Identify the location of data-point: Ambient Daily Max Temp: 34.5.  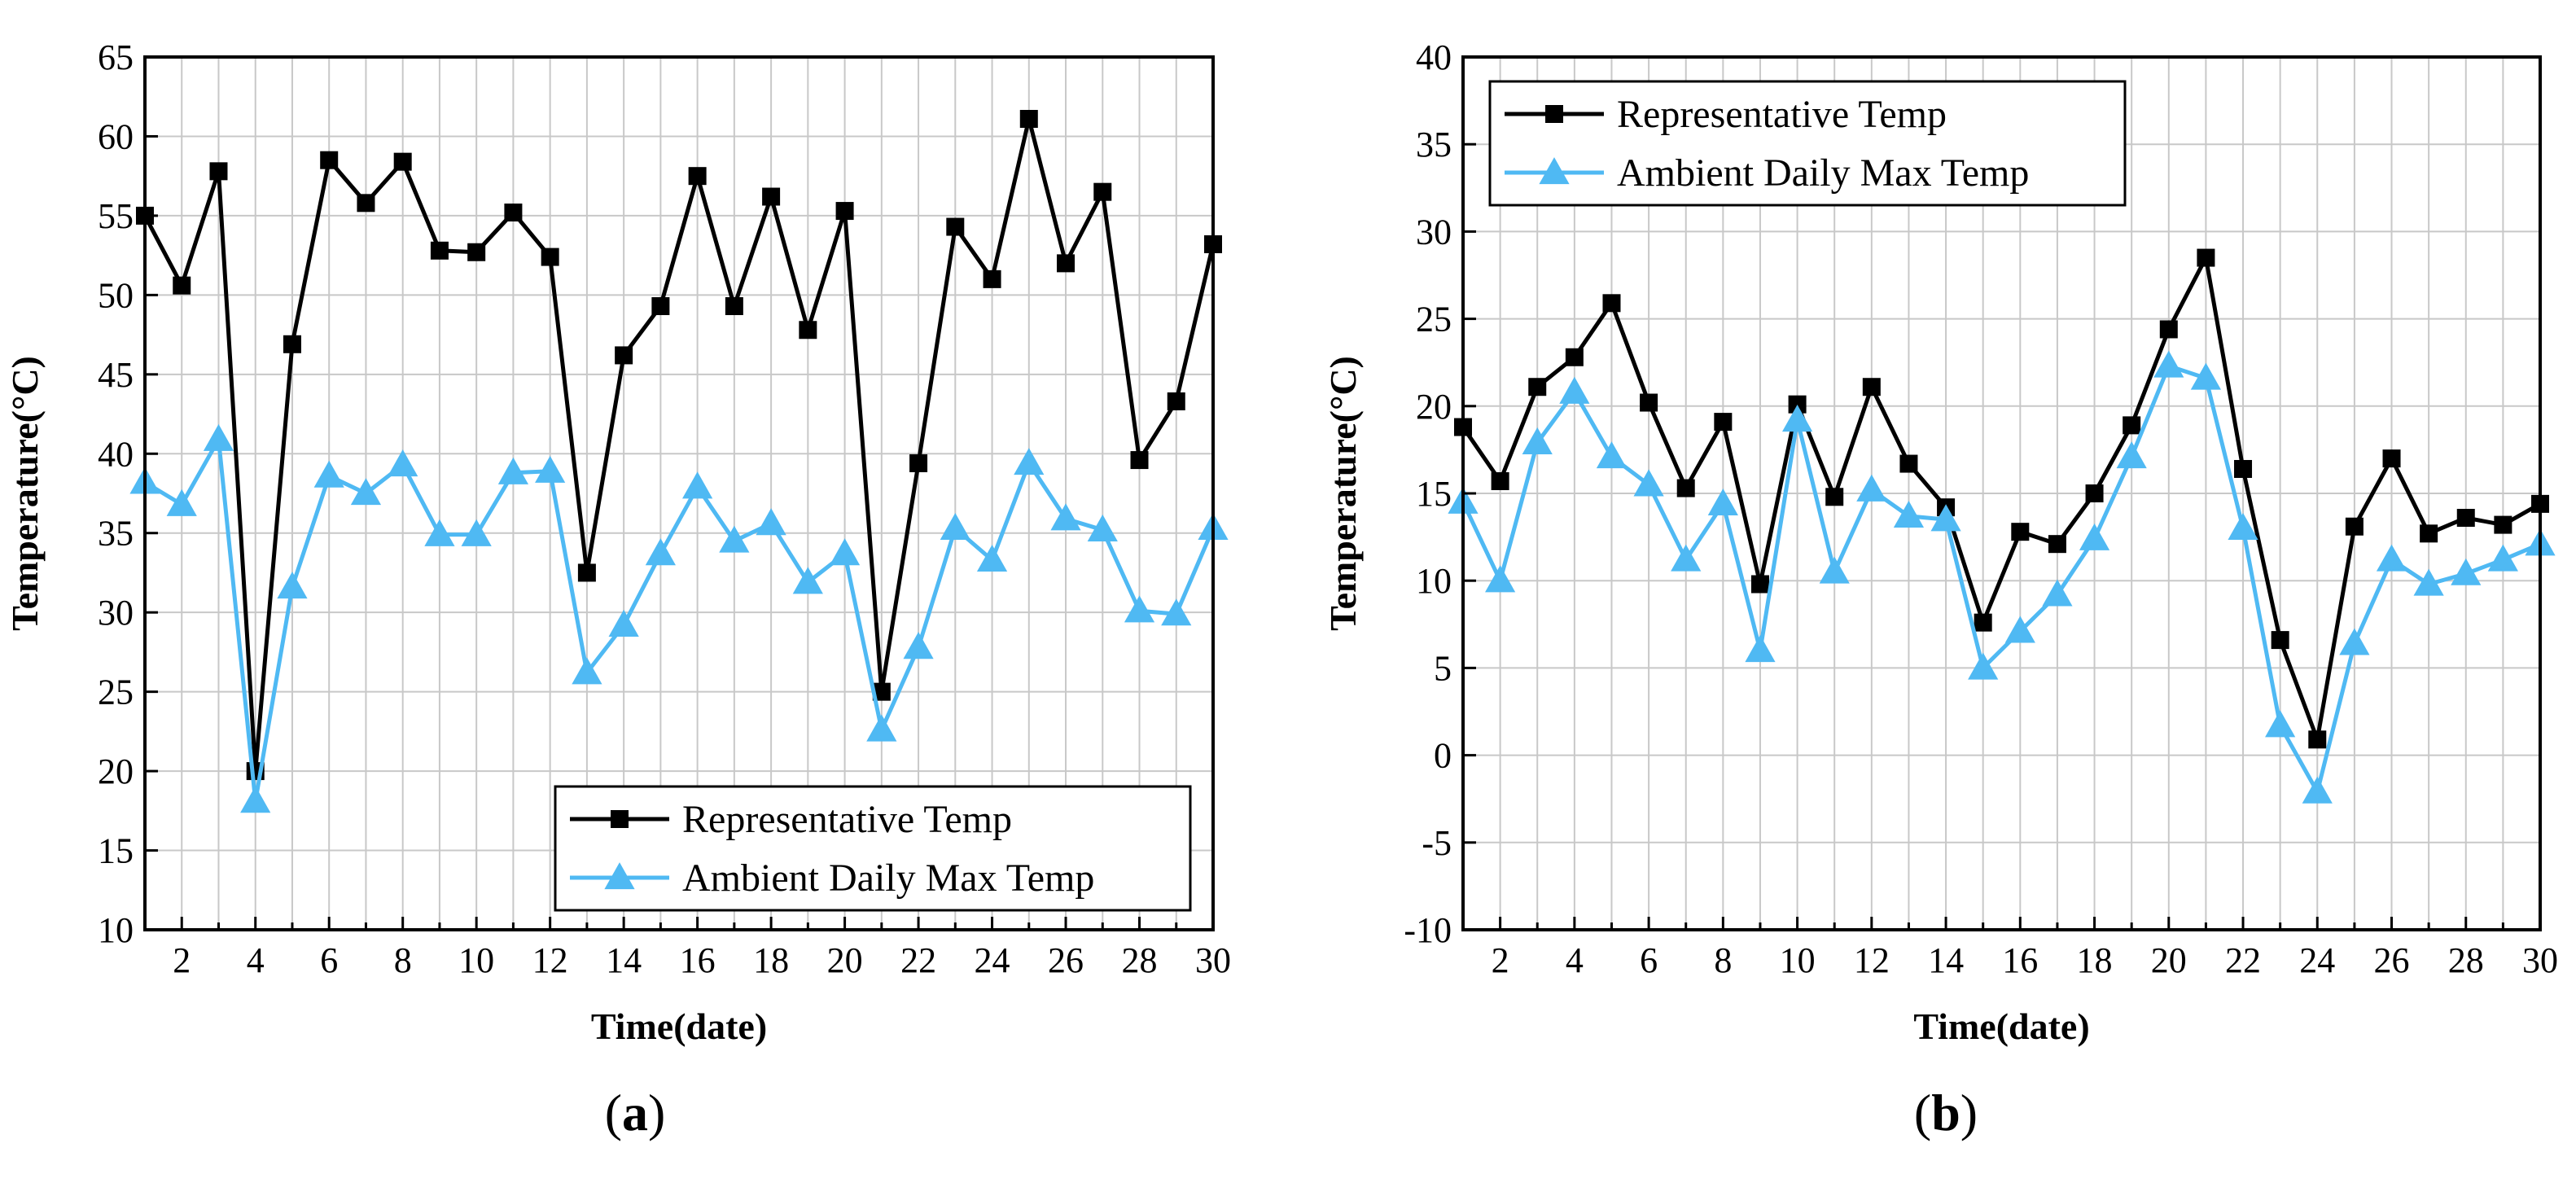
(734, 539).